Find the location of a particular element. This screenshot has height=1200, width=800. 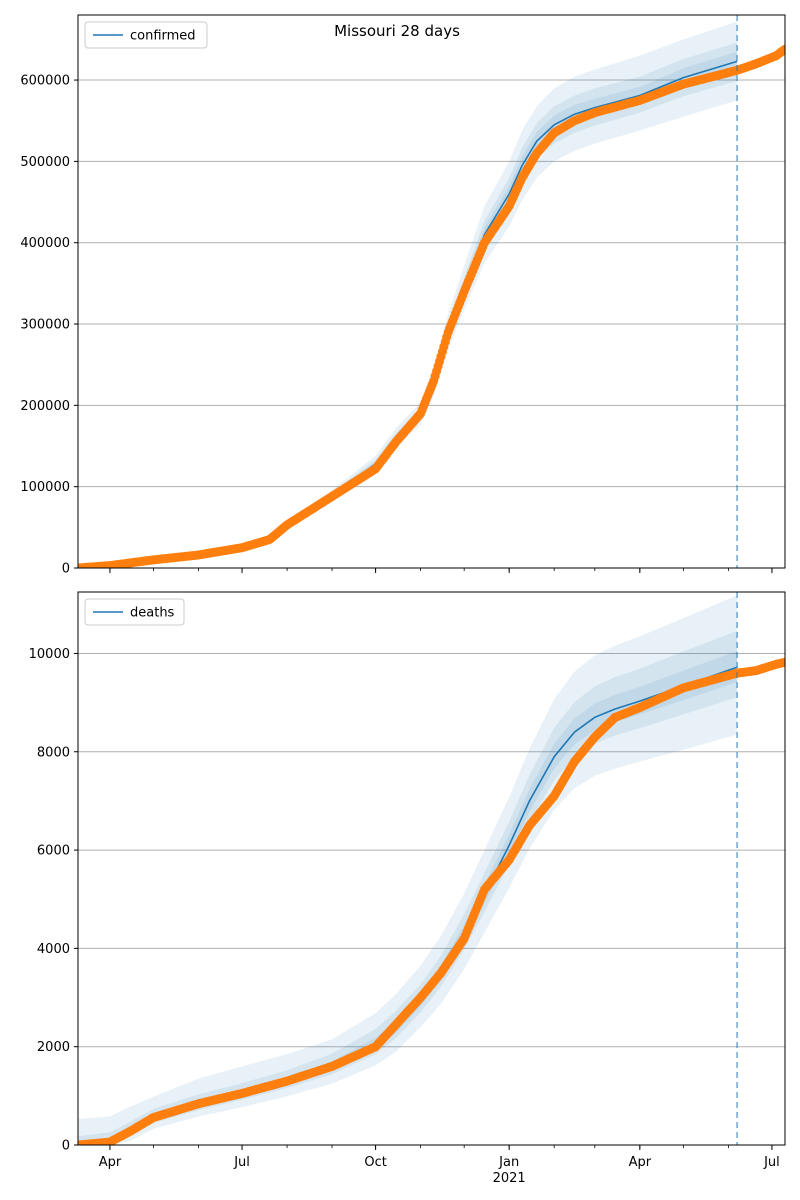

y-tick-label-3: 300000 is located at coordinates (45, 325).